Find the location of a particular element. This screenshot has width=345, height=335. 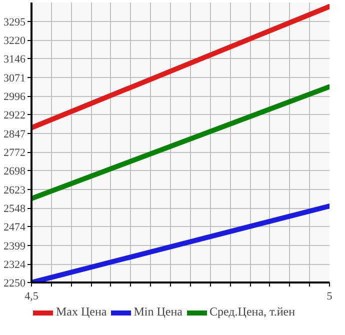

y-tick-label: 2922 is located at coordinates (15, 116).